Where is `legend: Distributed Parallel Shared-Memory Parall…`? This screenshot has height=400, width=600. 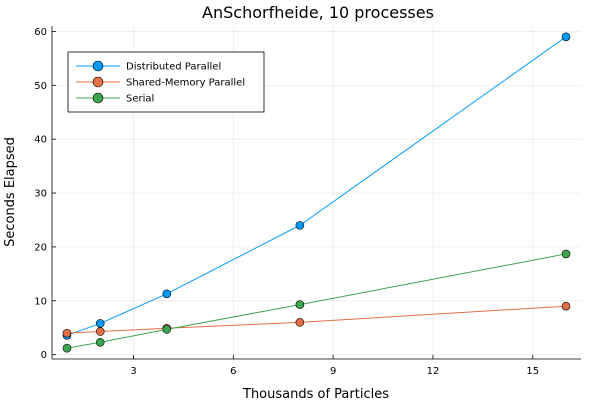 legend: Distributed Parallel Shared-Memory Parall… is located at coordinates (166, 82).